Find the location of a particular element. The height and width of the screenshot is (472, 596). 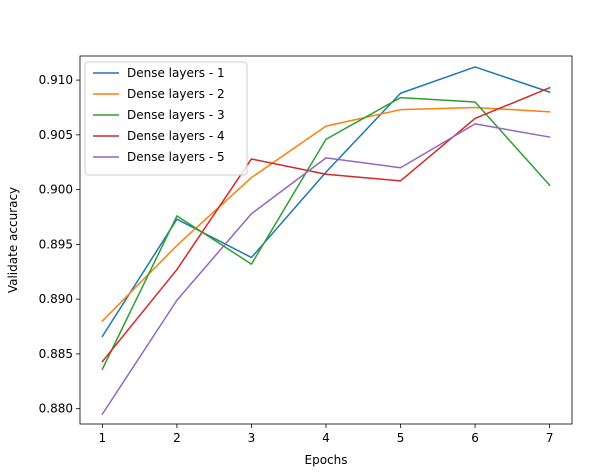

legend-label-5: Dense layers - 5 is located at coordinates (176, 157).